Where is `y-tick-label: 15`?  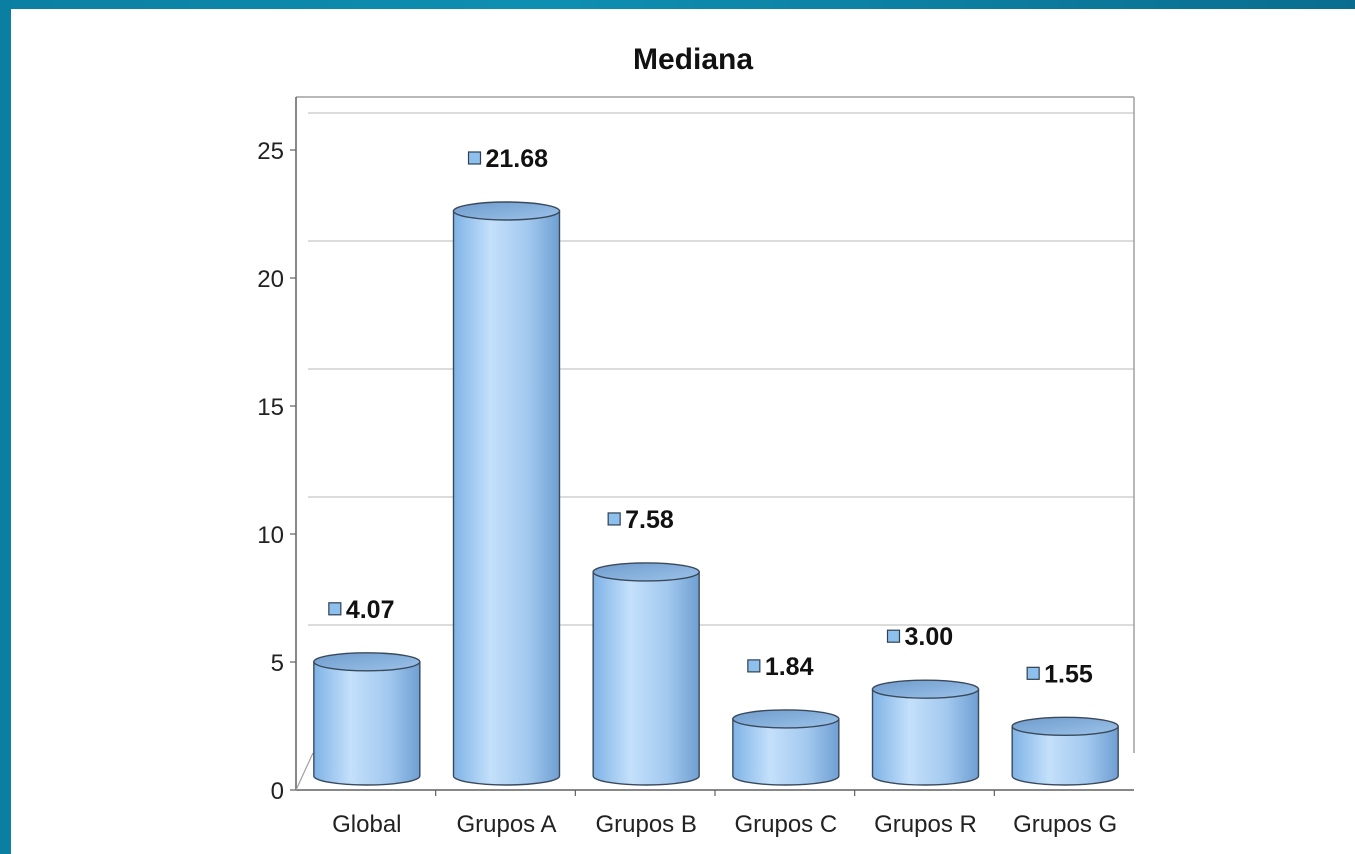
y-tick-label: 15 is located at coordinates (270, 407).